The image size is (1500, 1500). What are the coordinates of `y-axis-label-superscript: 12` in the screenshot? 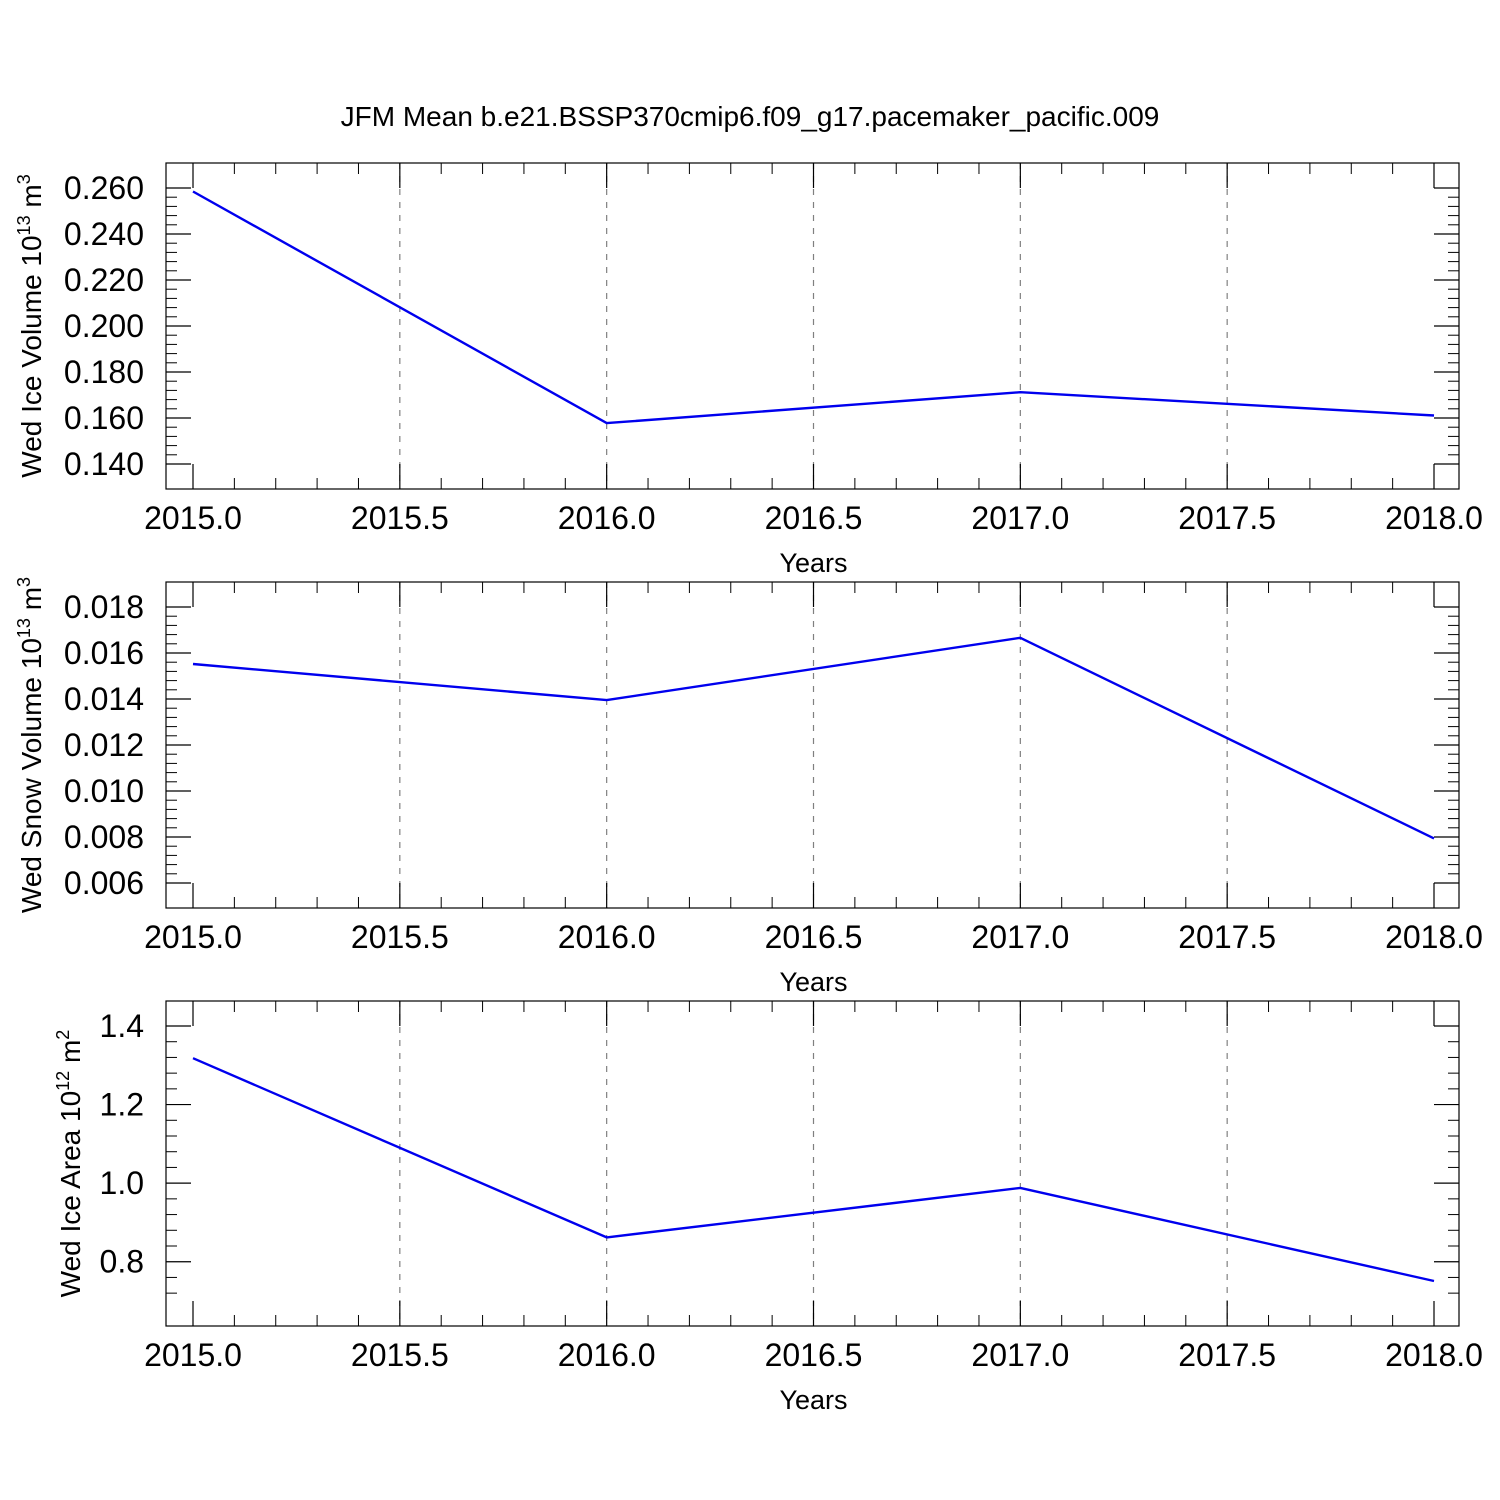 It's located at (63, 1081).